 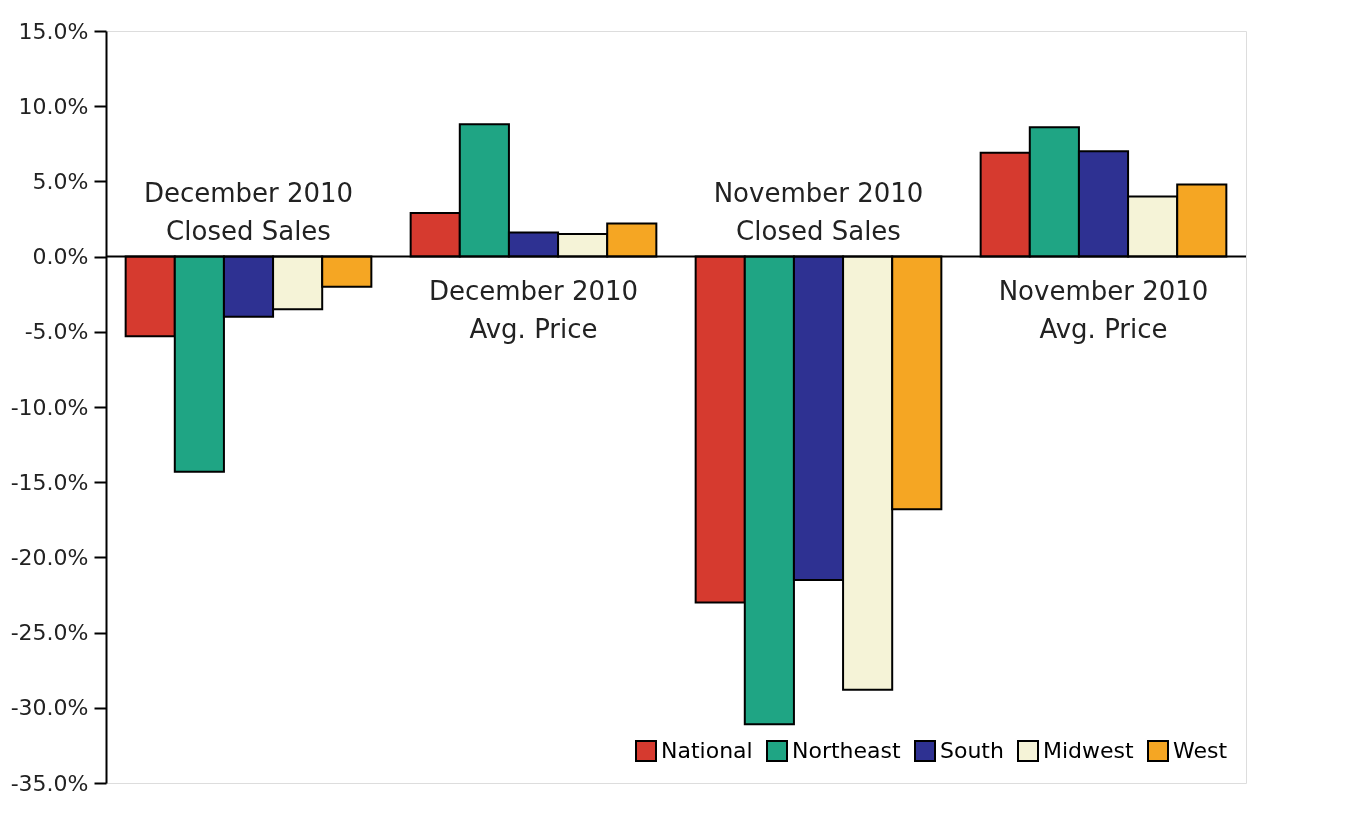 What do you see at coordinates (56, 332) in the screenshot?
I see `y-tick-label: -5.0%` at bounding box center [56, 332].